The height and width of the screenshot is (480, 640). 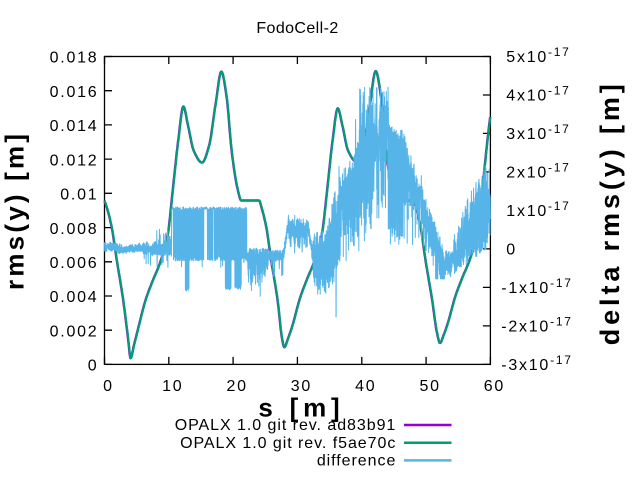 What do you see at coordinates (74, 331) in the screenshot?
I see `svg-text: 0.002` at bounding box center [74, 331].